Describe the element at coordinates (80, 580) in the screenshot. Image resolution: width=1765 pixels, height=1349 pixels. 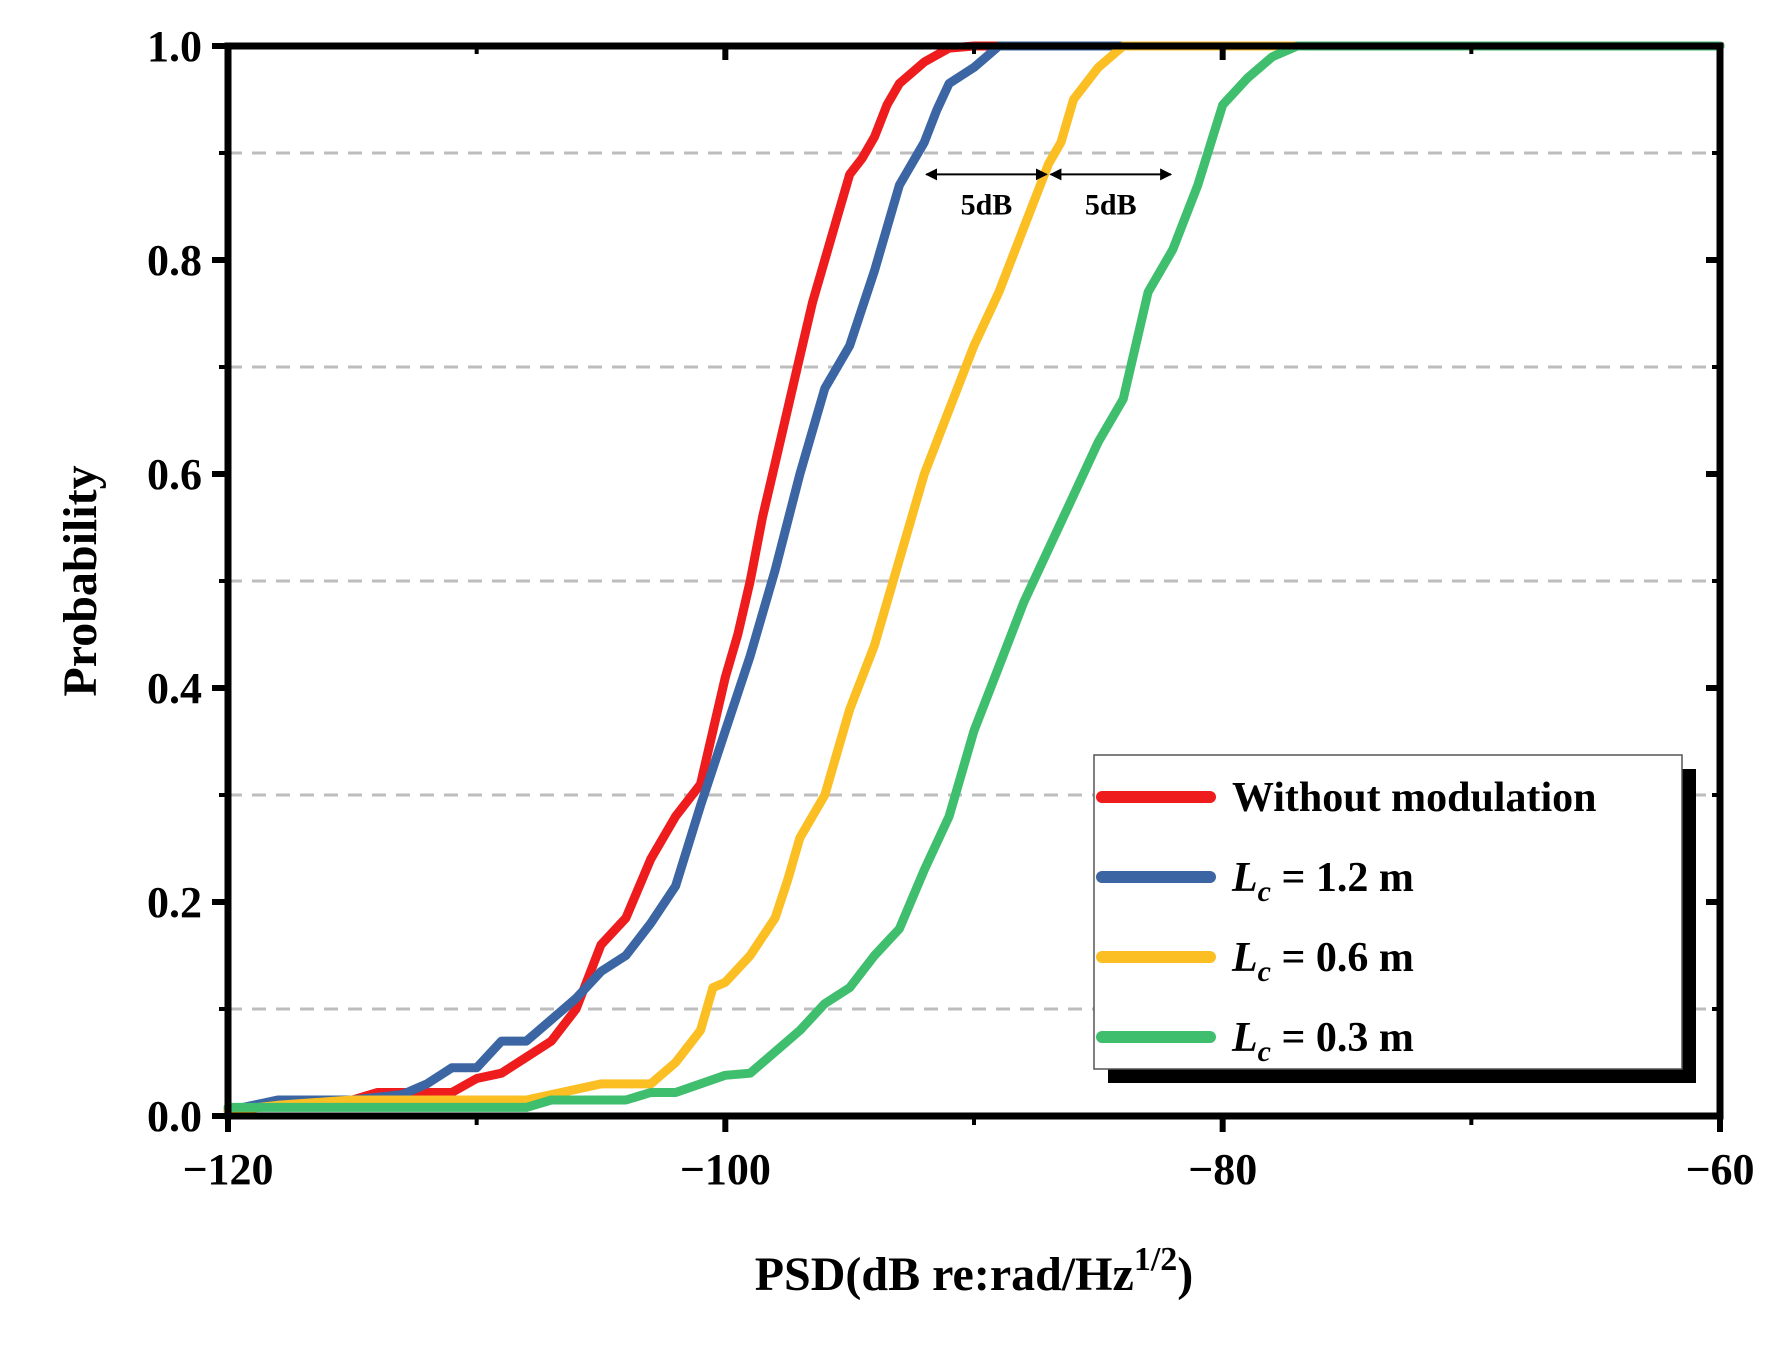
I see `y-axis-title: Probability` at that location.